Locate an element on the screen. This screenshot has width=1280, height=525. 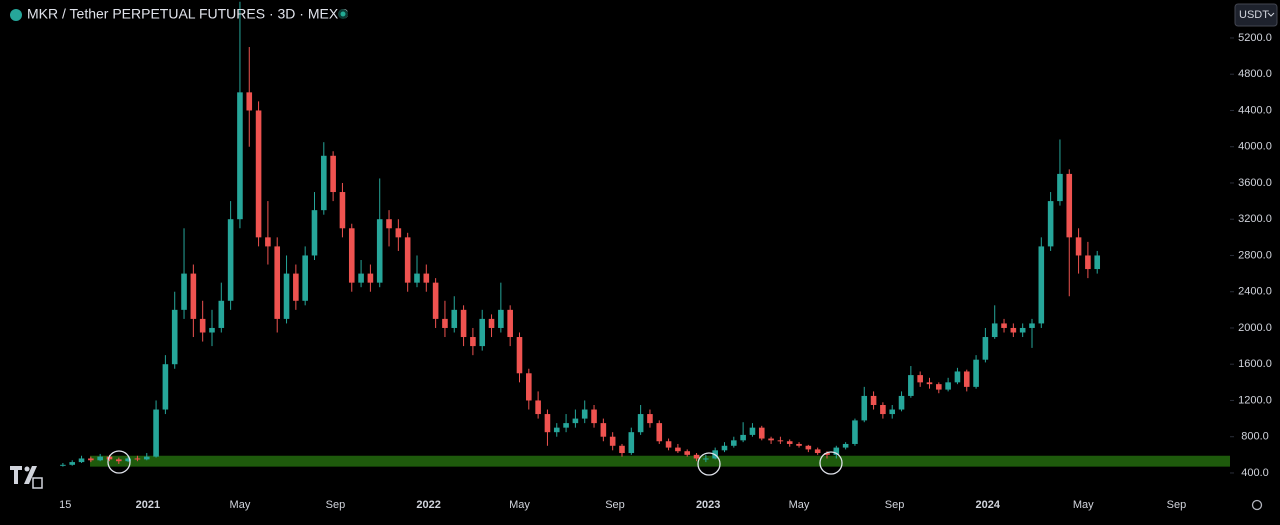
y-tick-label: 400.0 is located at coordinates (1255, 473).